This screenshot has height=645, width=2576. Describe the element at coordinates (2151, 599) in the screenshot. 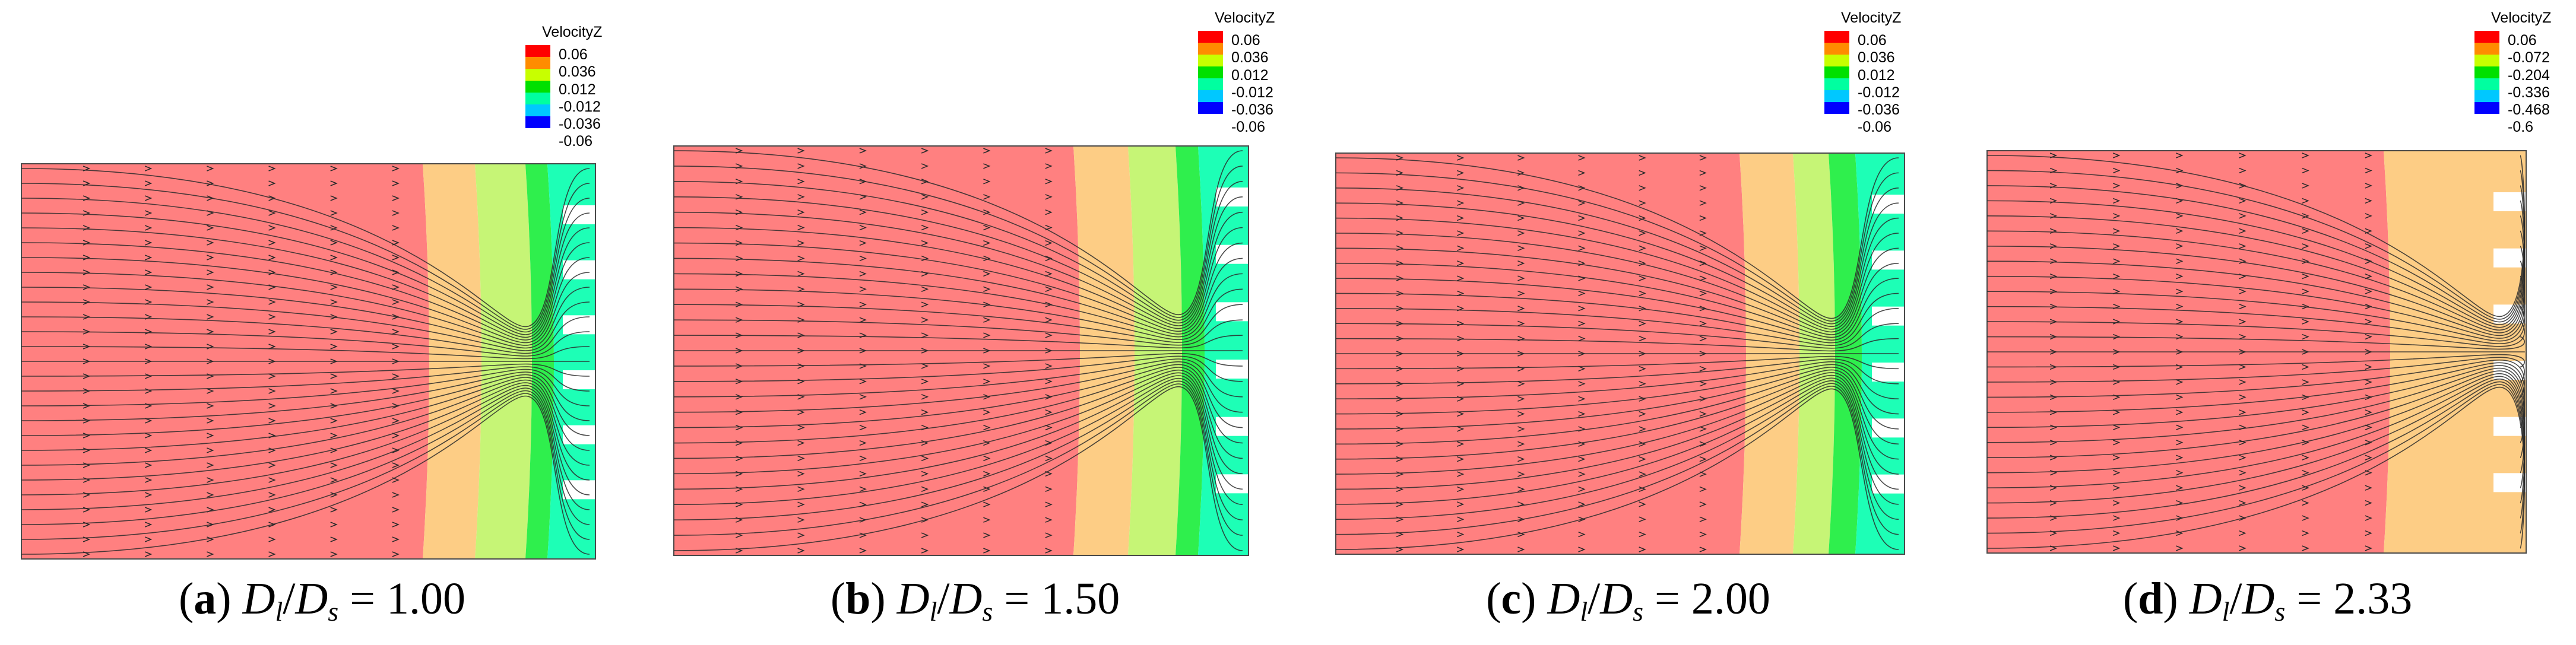

I see `caption-label: d` at that location.